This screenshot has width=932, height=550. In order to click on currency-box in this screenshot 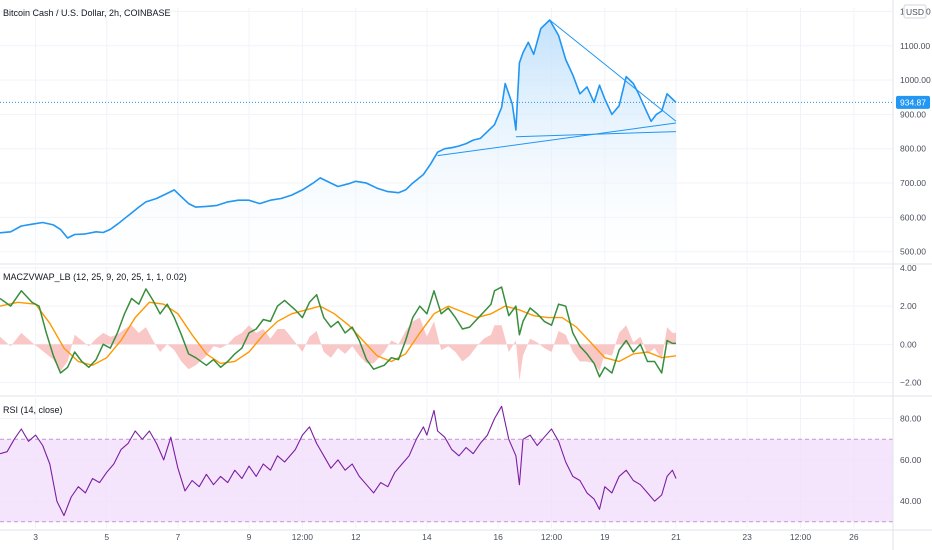, I will do `click(915, 11)`.